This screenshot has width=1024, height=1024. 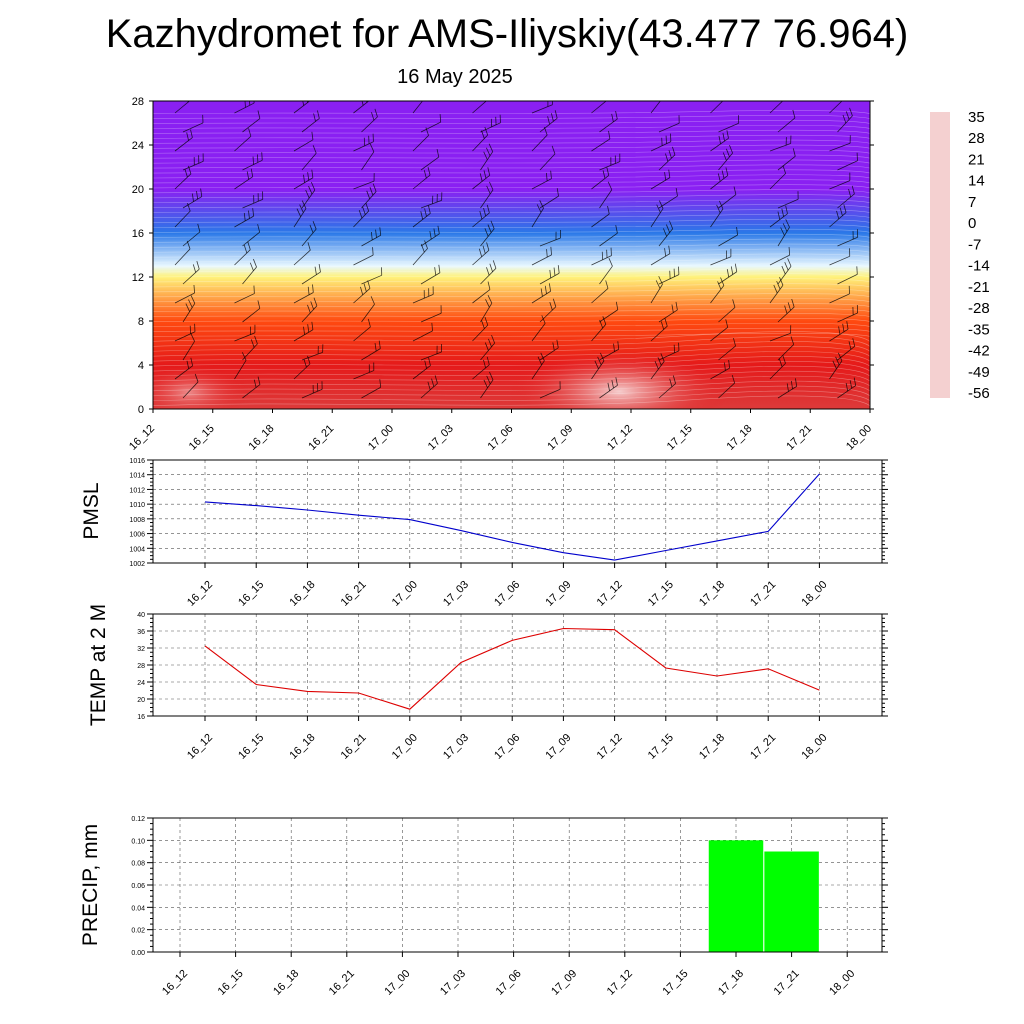 I want to click on y-tick-label: 1002, so click(x=137, y=564).